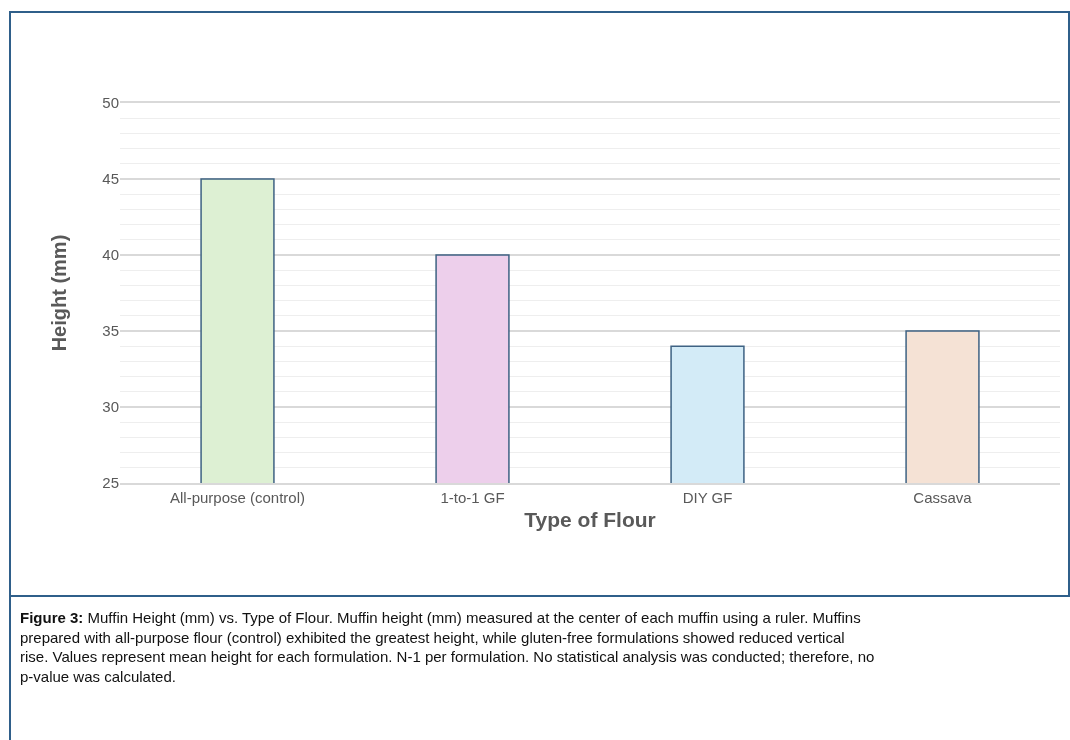 This screenshot has height=740, width=1070. Describe the element at coordinates (943, 497) in the screenshot. I see `x-tick-label: Cassava` at that location.